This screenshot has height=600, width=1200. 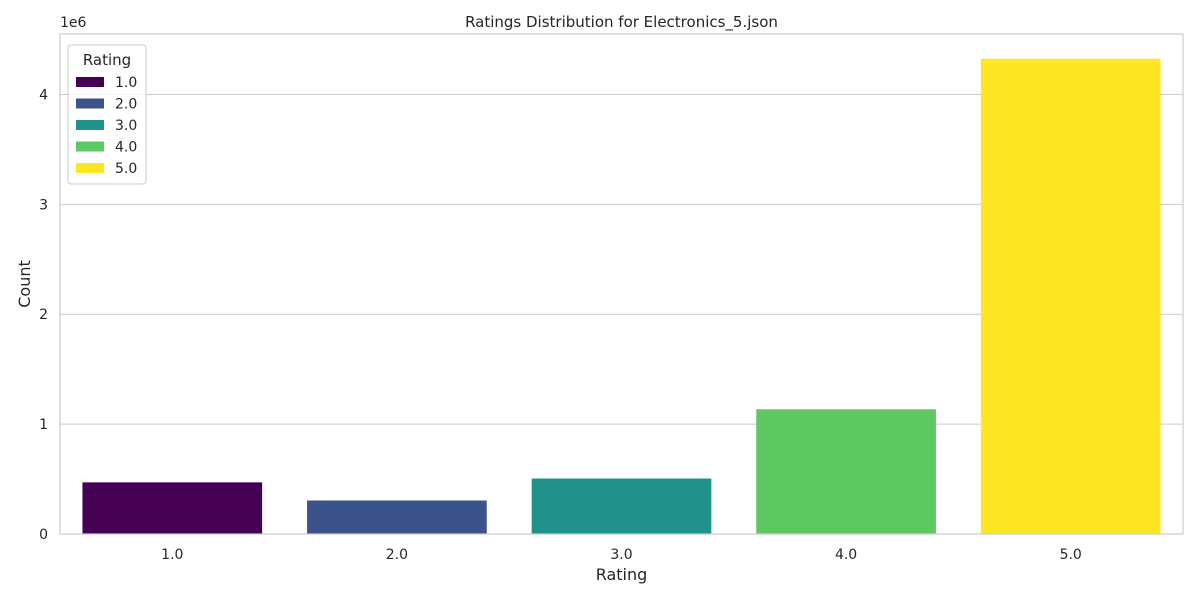 I want to click on y-axis-label: Count, so click(x=24, y=284).